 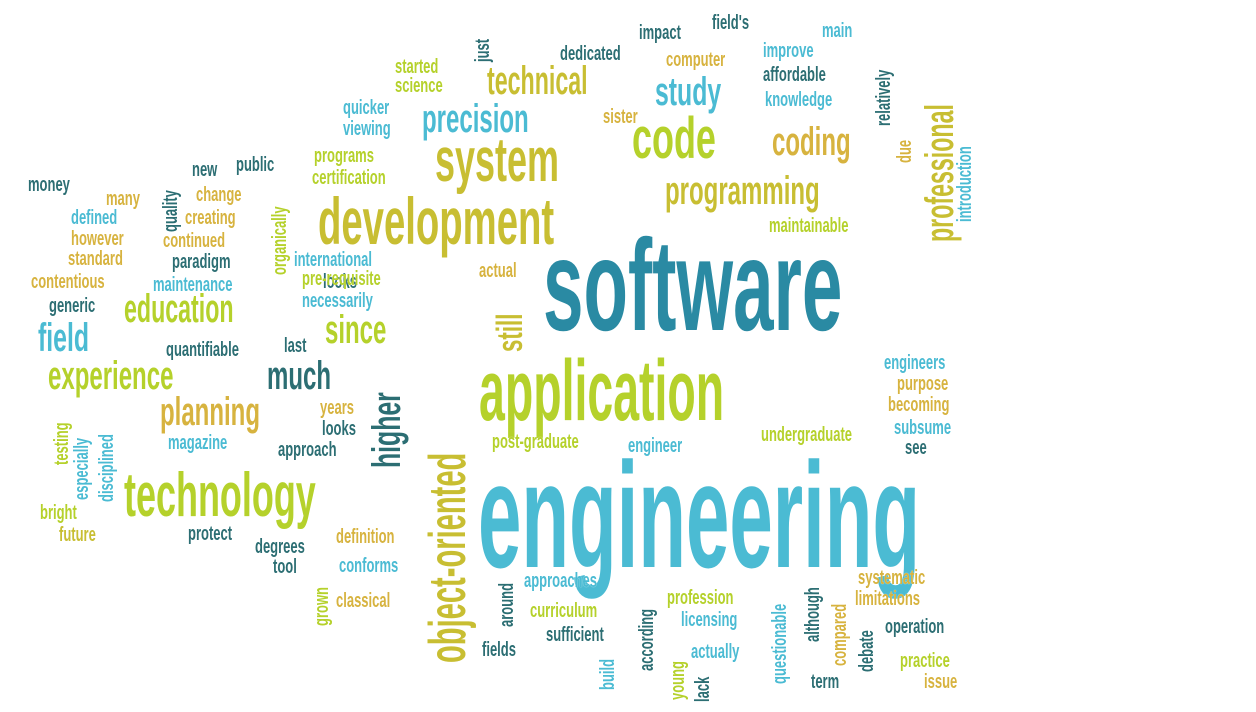 I want to click on word-contentious: contentious, so click(x=68, y=282).